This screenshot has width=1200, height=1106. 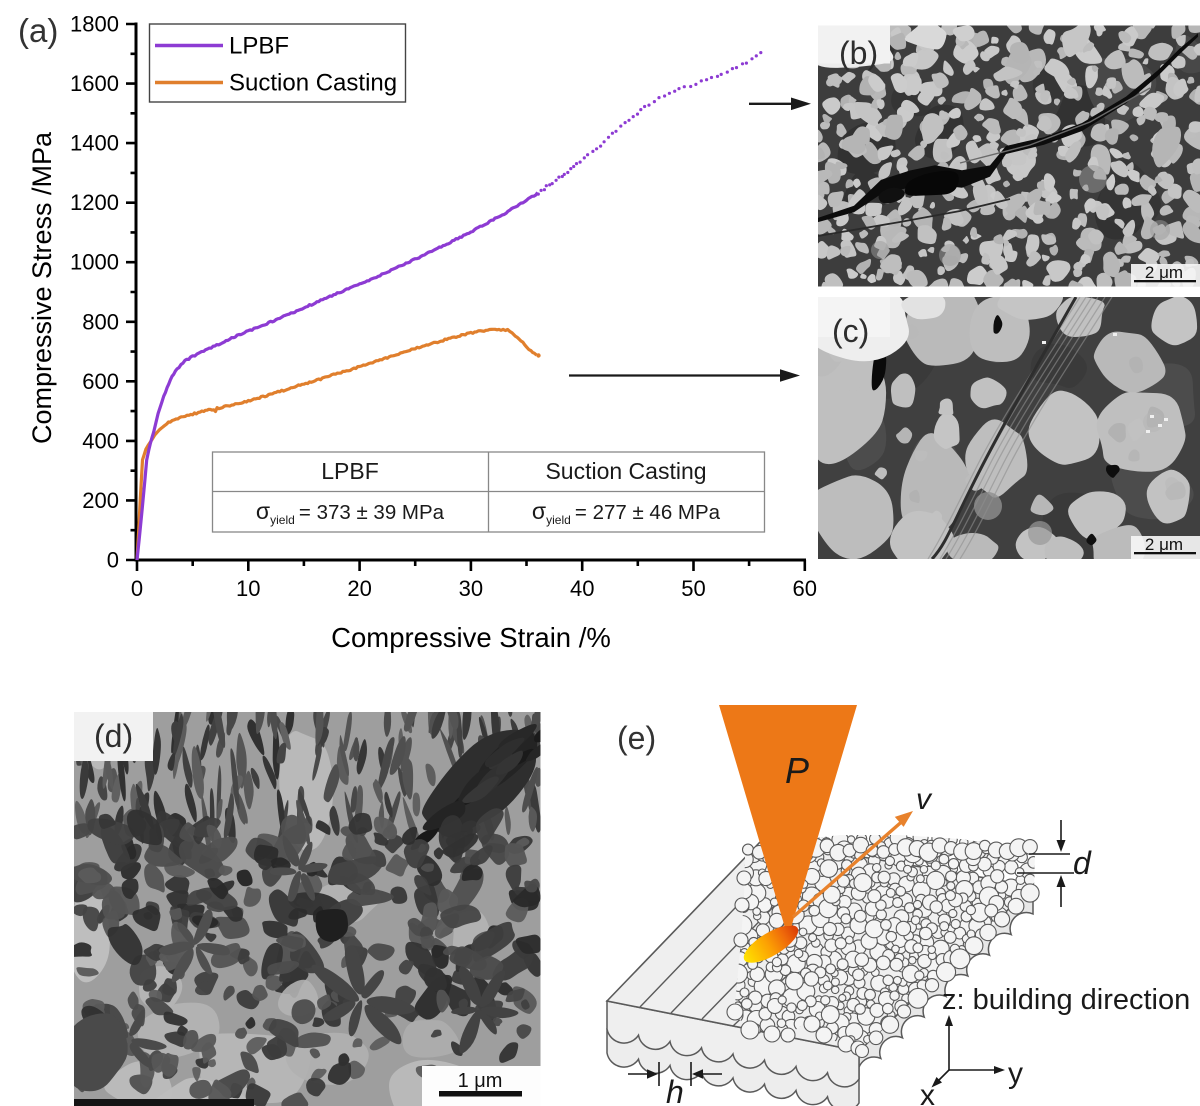 What do you see at coordinates (94, 262) in the screenshot?
I see `svg-text: 1000` at bounding box center [94, 262].